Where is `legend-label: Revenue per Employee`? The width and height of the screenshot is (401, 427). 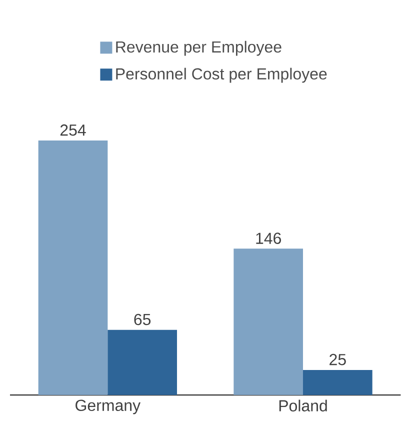 legend-label: Revenue per Employee is located at coordinates (199, 48).